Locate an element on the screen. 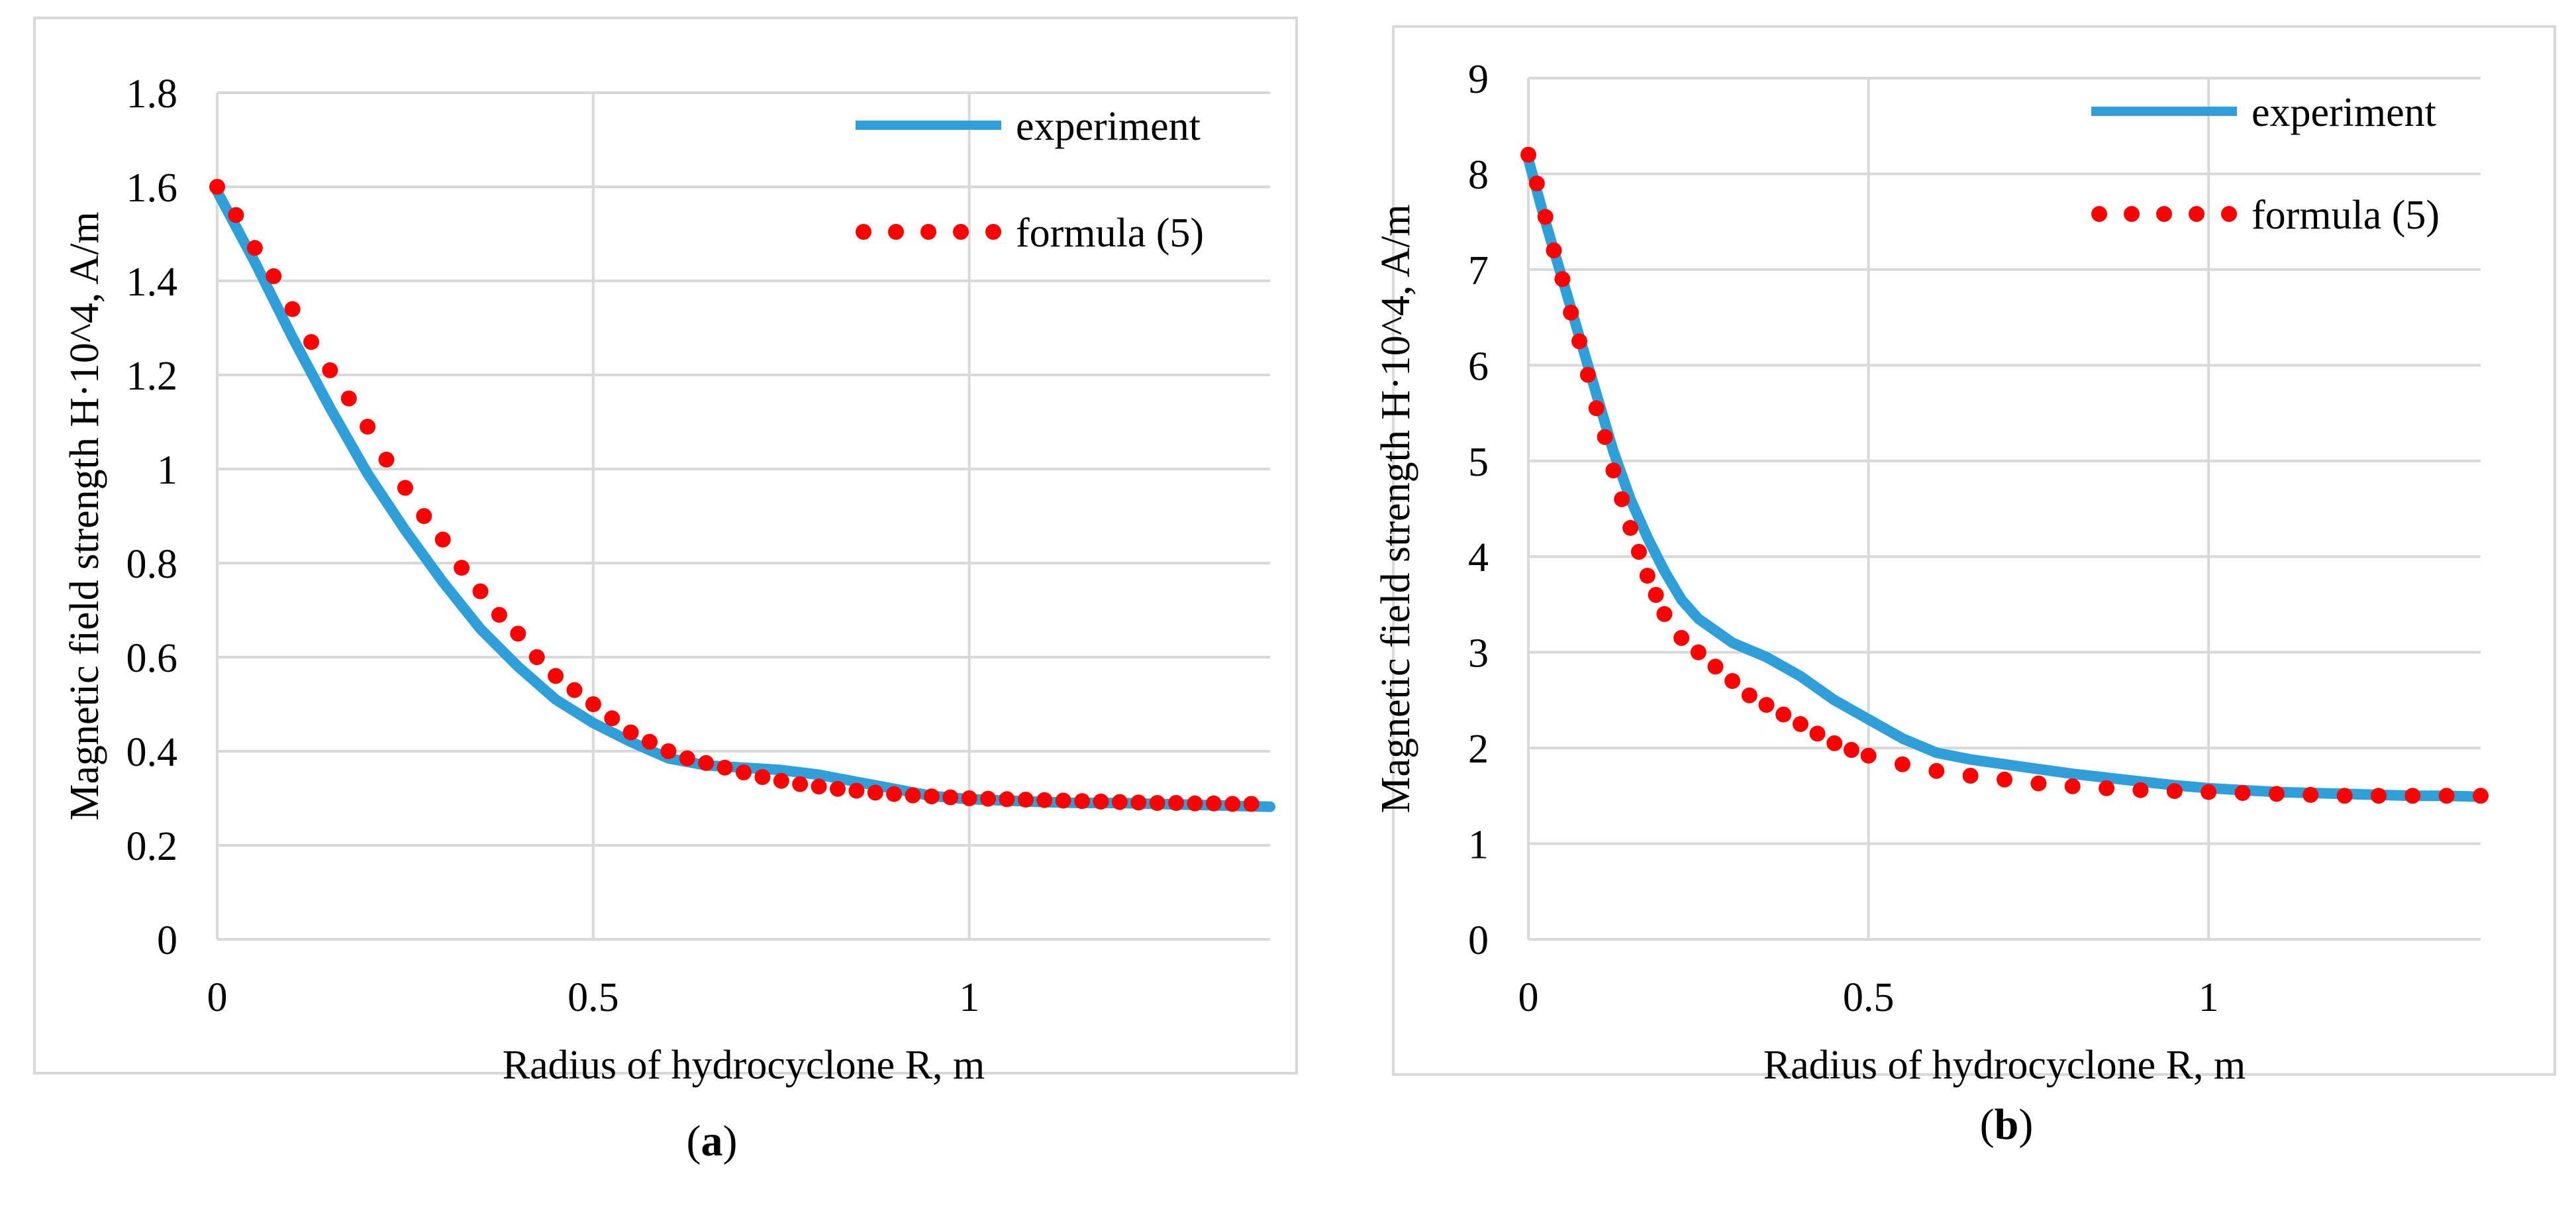  x-tick-label: 1 is located at coordinates (2209, 997).